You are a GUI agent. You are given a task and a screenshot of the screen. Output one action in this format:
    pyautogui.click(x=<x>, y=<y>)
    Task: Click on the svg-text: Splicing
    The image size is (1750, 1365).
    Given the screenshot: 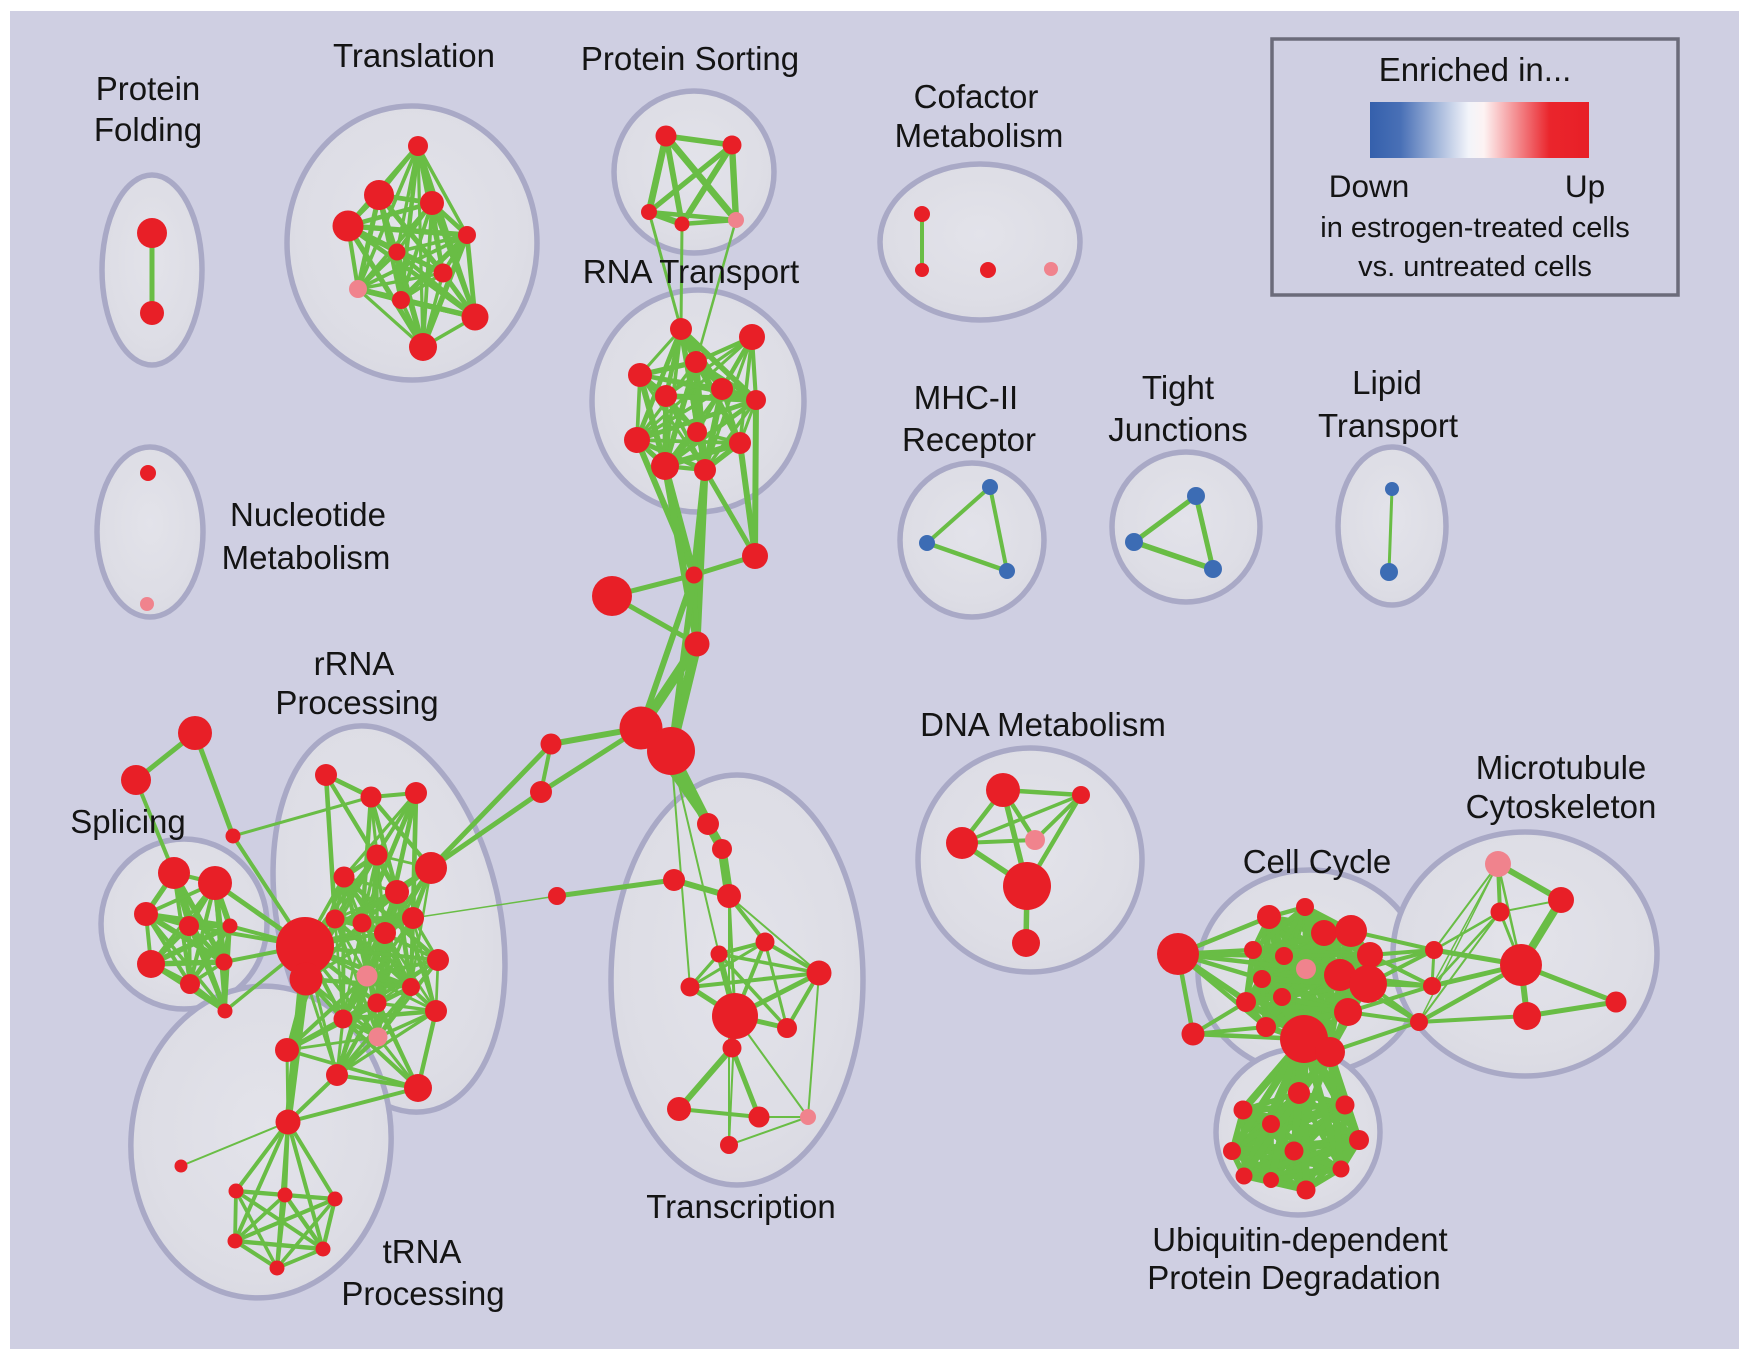 What is the action you would take?
    pyautogui.click(x=128, y=821)
    